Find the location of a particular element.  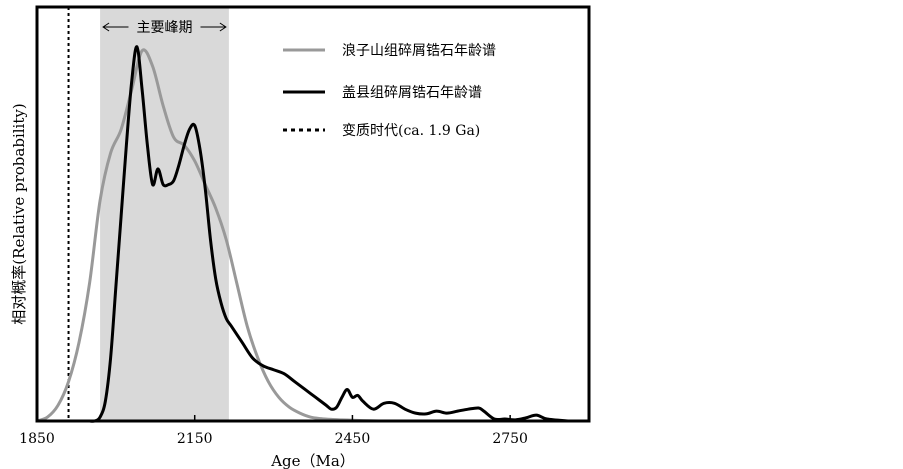

main-peak-label: 主要峰期 is located at coordinates (164, 28).